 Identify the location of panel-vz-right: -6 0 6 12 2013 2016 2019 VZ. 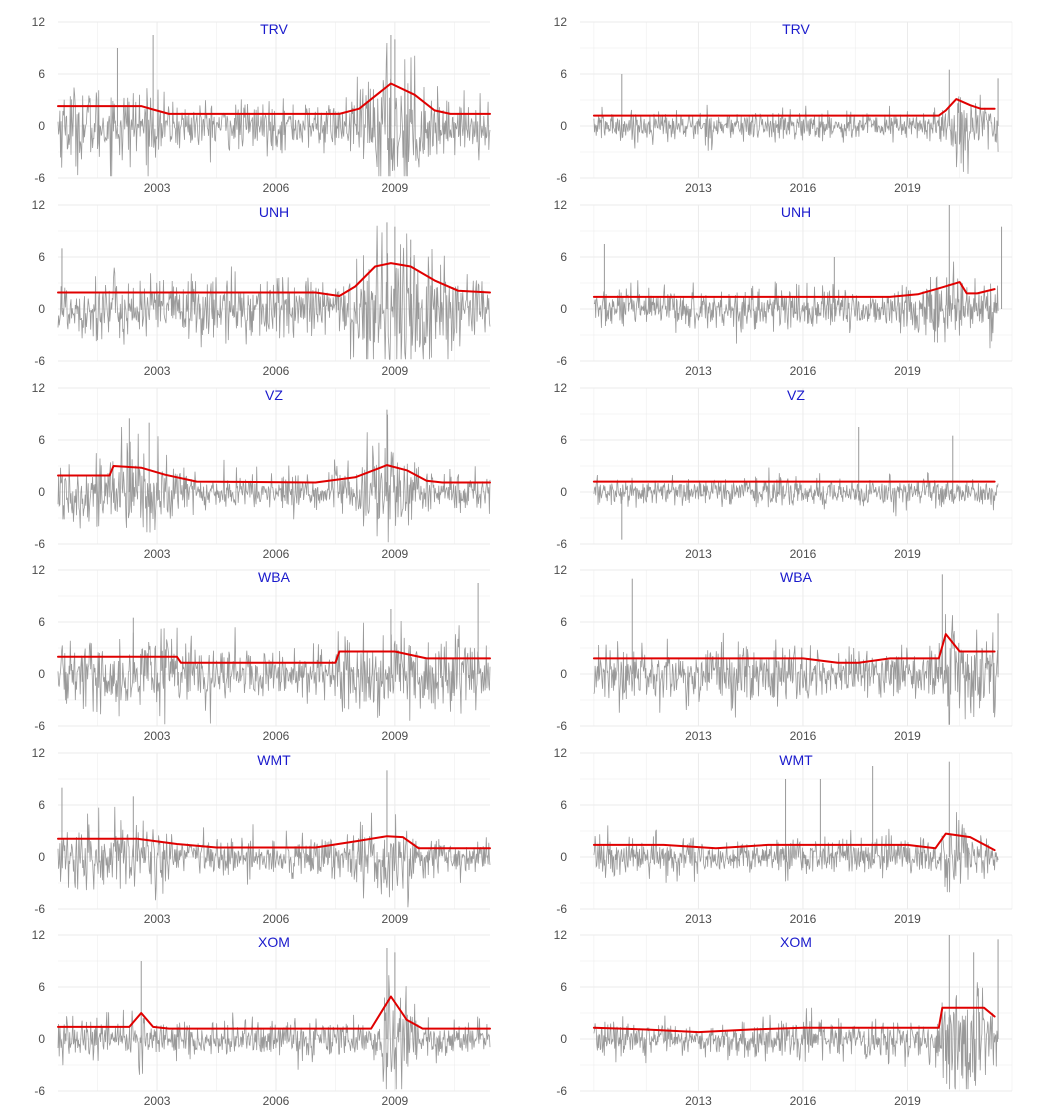
(783, 471).